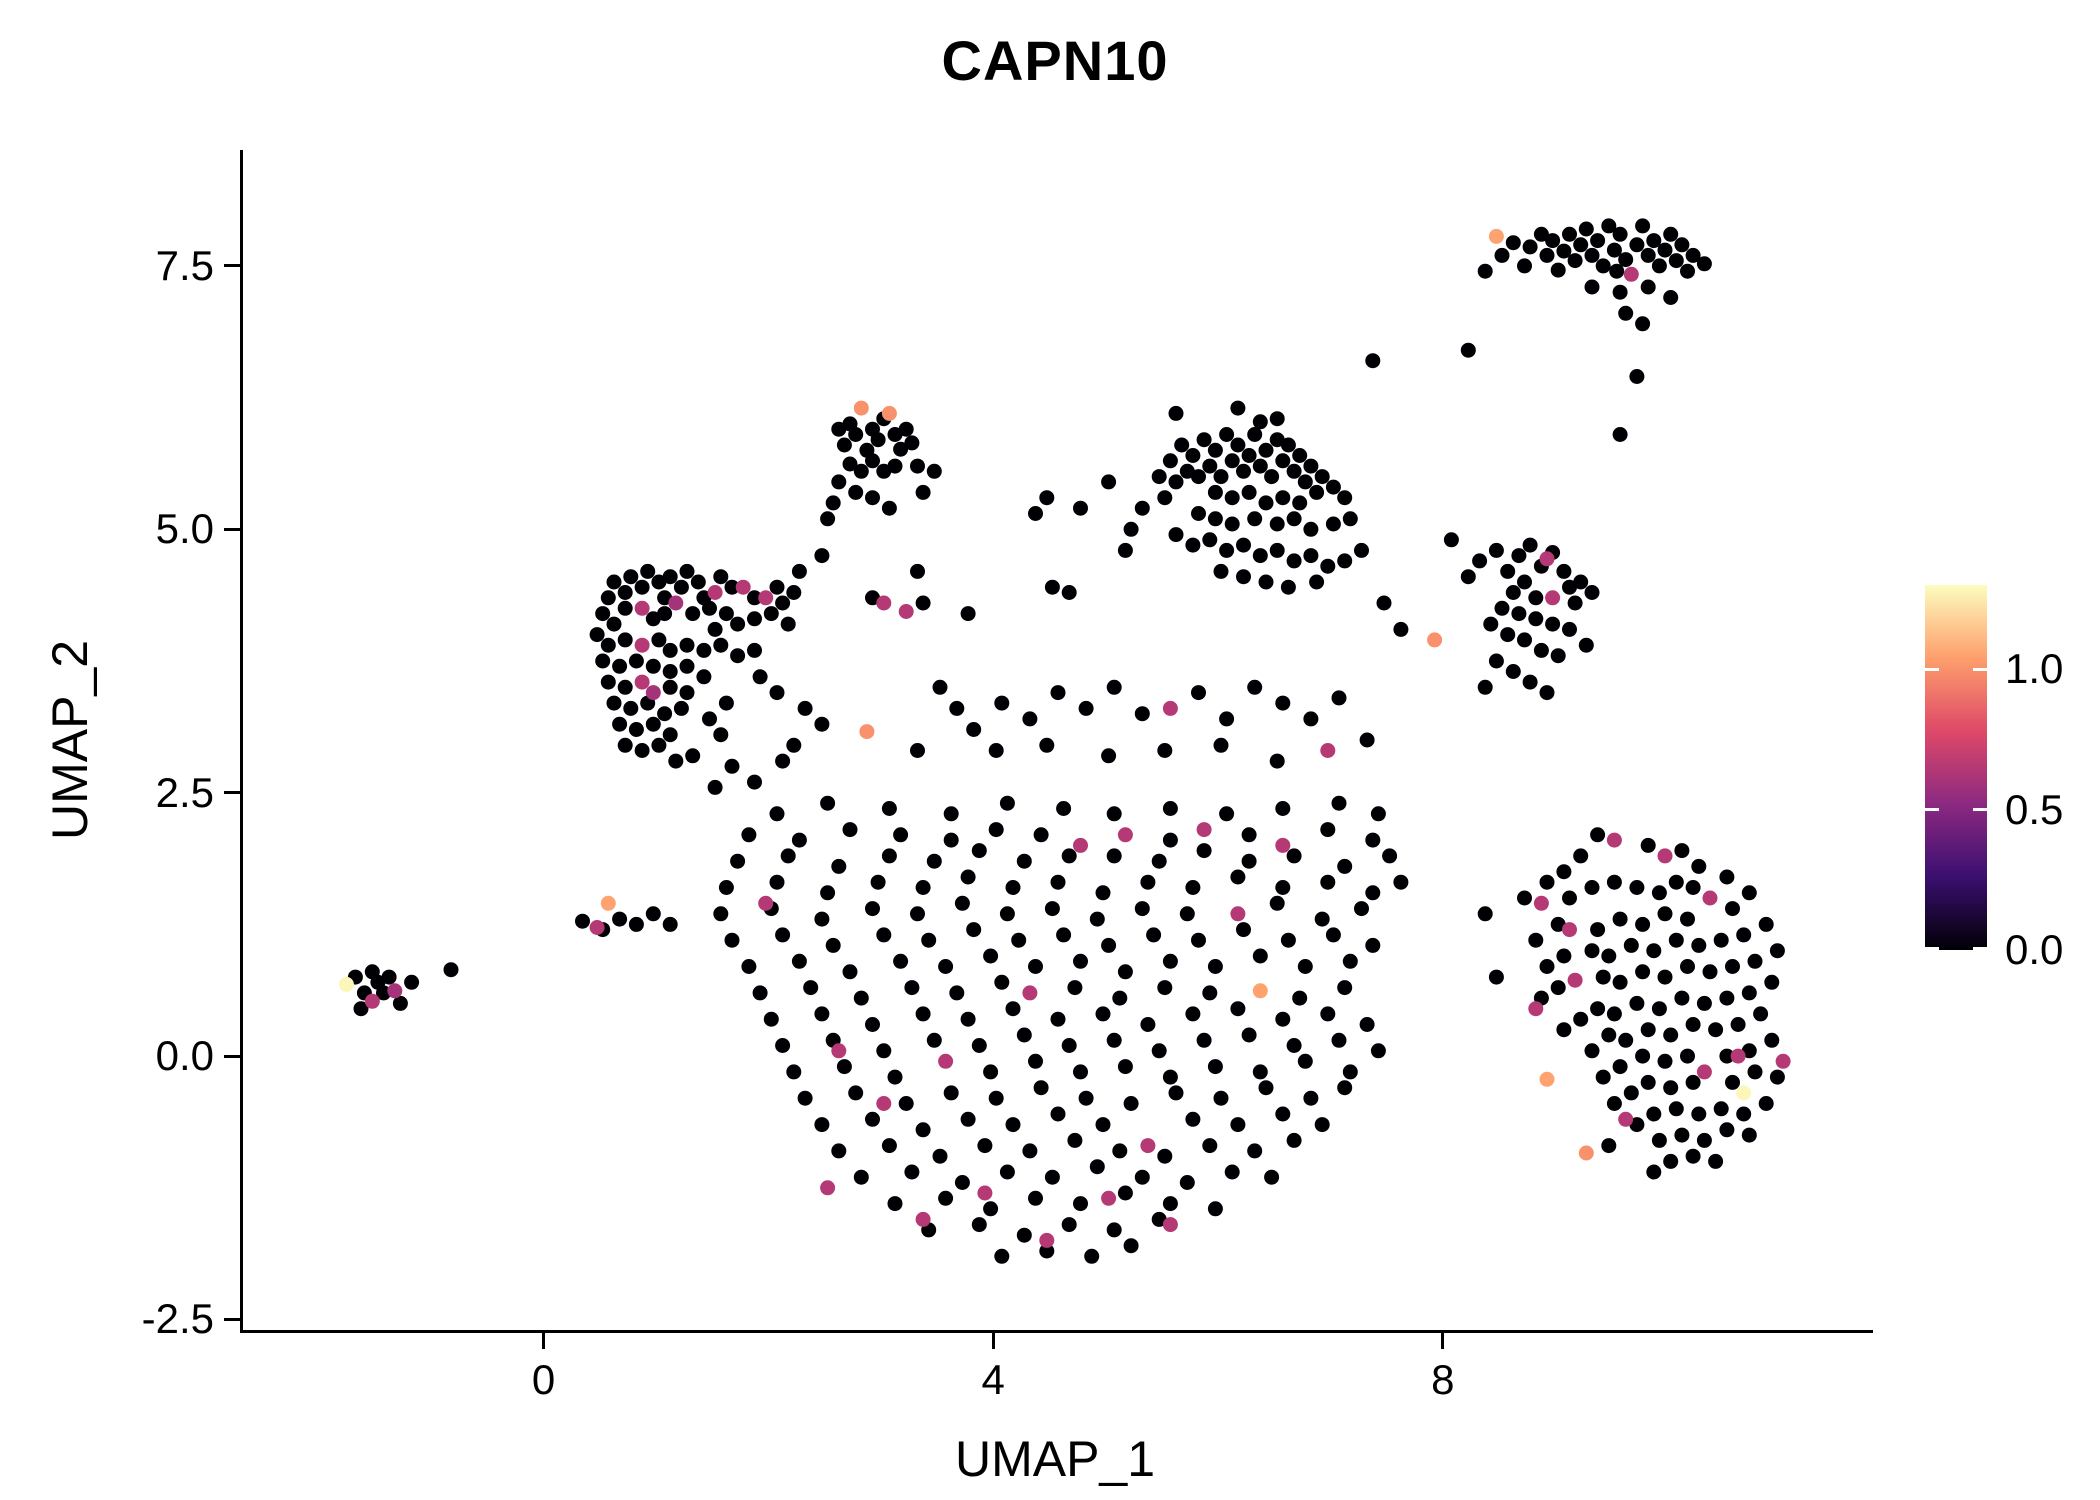  Describe the element at coordinates (232, 266) in the screenshot. I see `y-tick-mark` at that location.